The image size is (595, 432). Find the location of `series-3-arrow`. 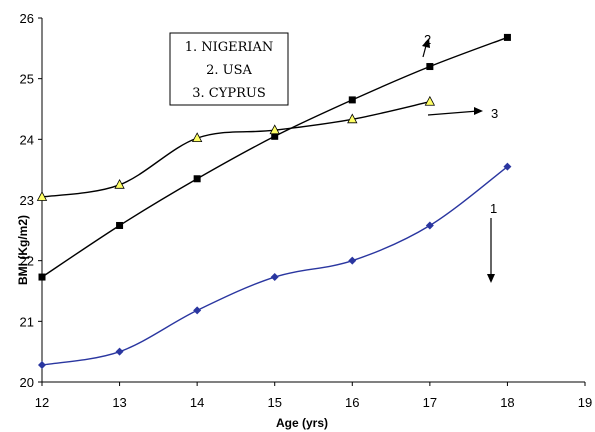

series-3-arrow is located at coordinates (455, 111).